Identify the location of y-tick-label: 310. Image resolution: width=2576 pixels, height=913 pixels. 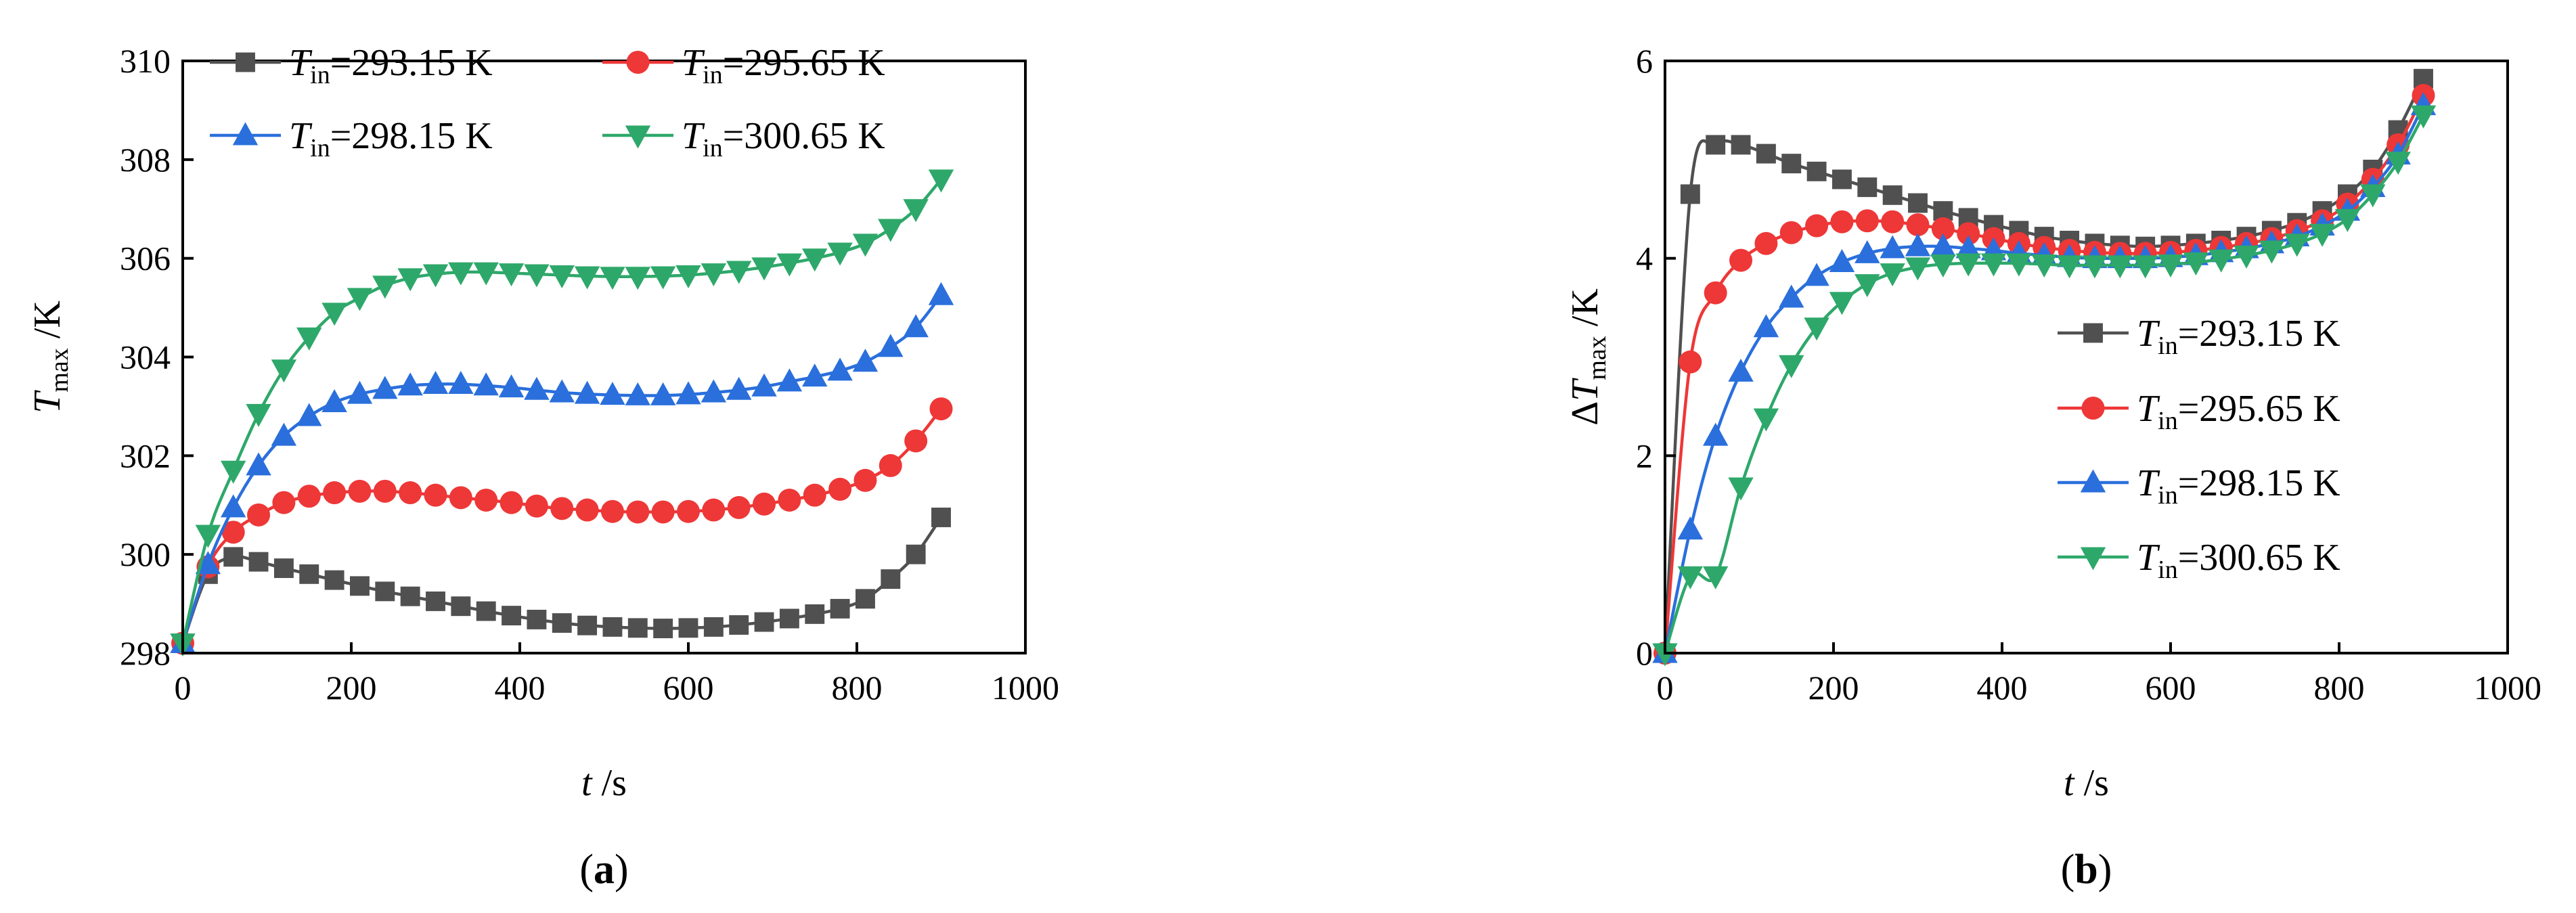
(145, 61).